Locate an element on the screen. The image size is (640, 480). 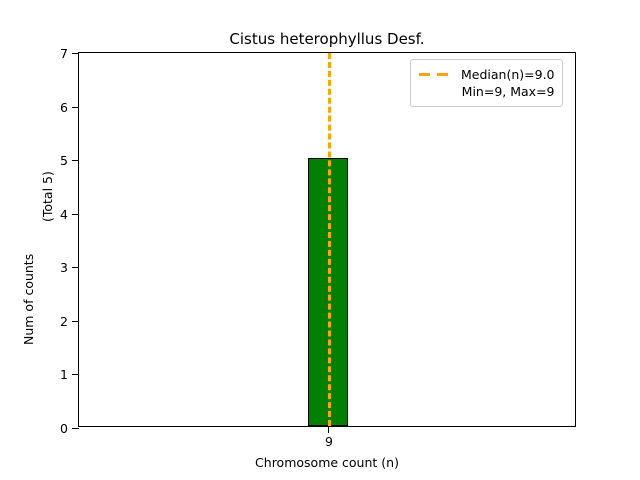
y-axis-label-secondary: (Total 5) is located at coordinates (47, 196).